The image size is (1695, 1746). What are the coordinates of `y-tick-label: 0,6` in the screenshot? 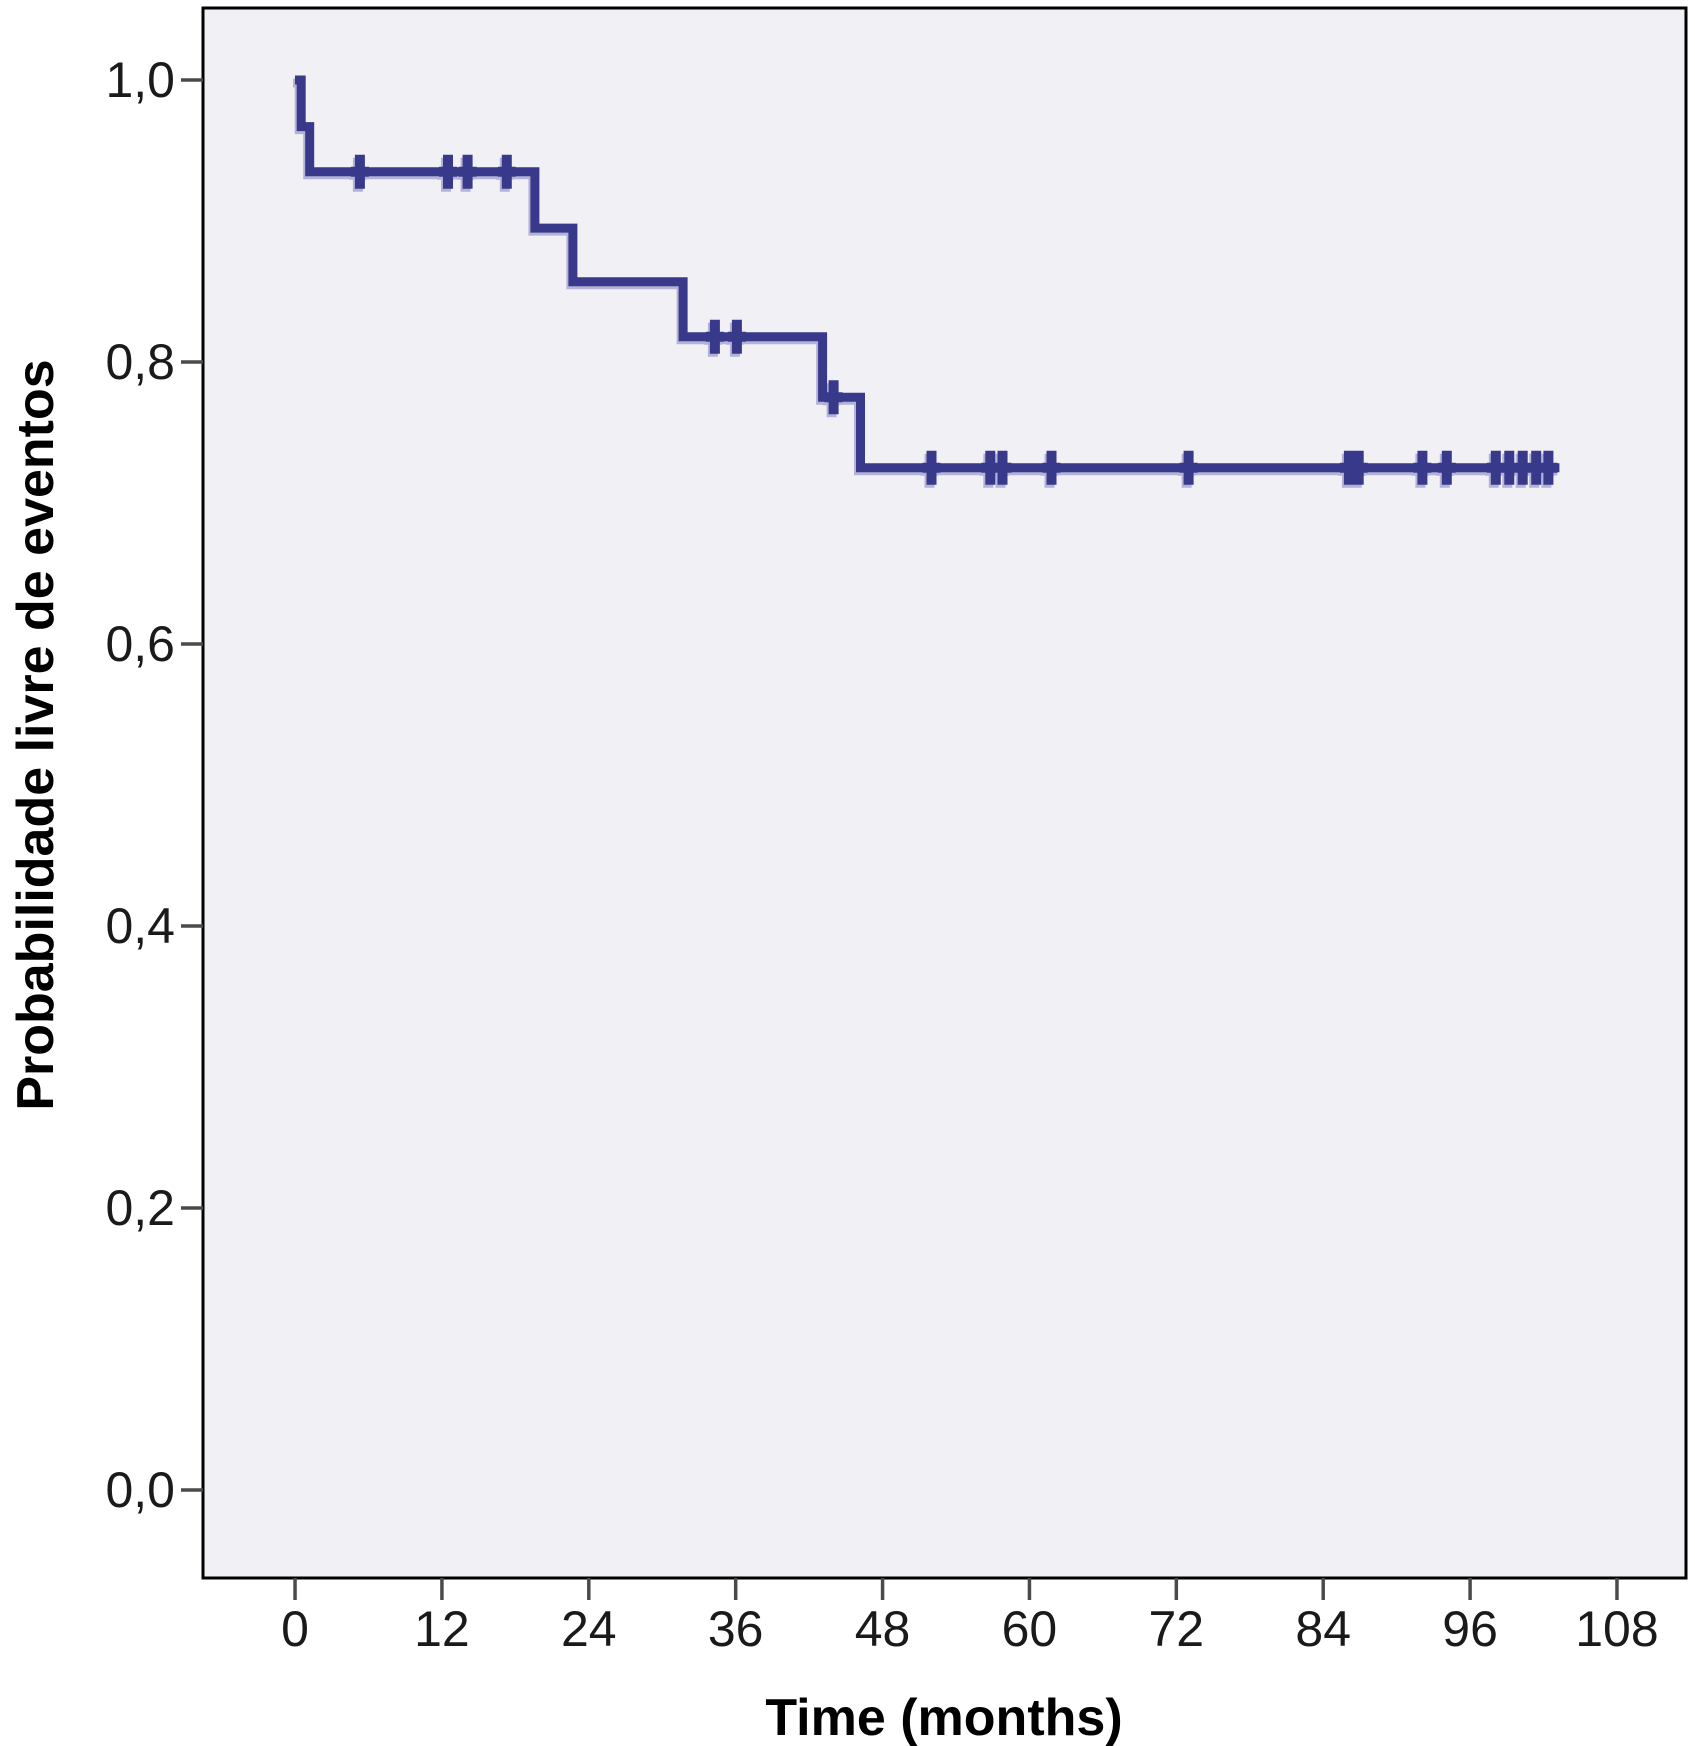 It's located at (140, 644).